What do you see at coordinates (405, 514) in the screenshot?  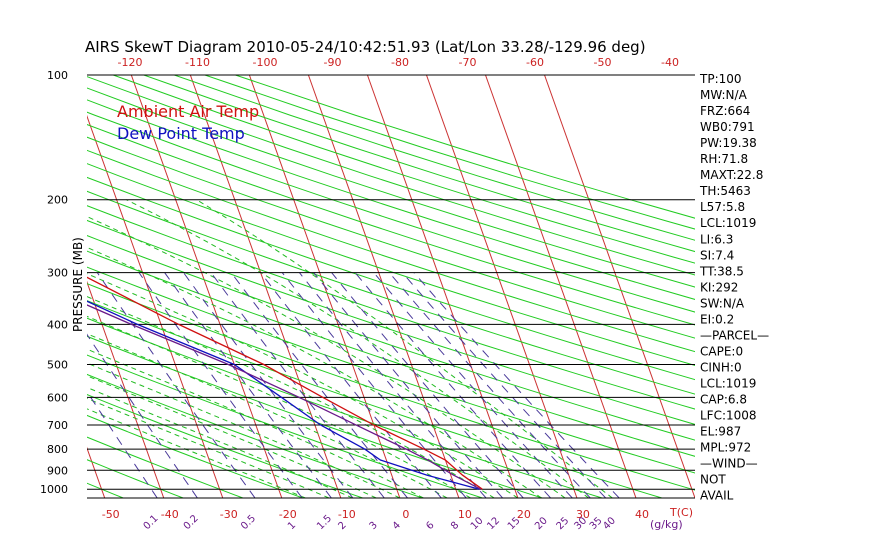 I see `temperature-tick-label: 0` at bounding box center [405, 514].